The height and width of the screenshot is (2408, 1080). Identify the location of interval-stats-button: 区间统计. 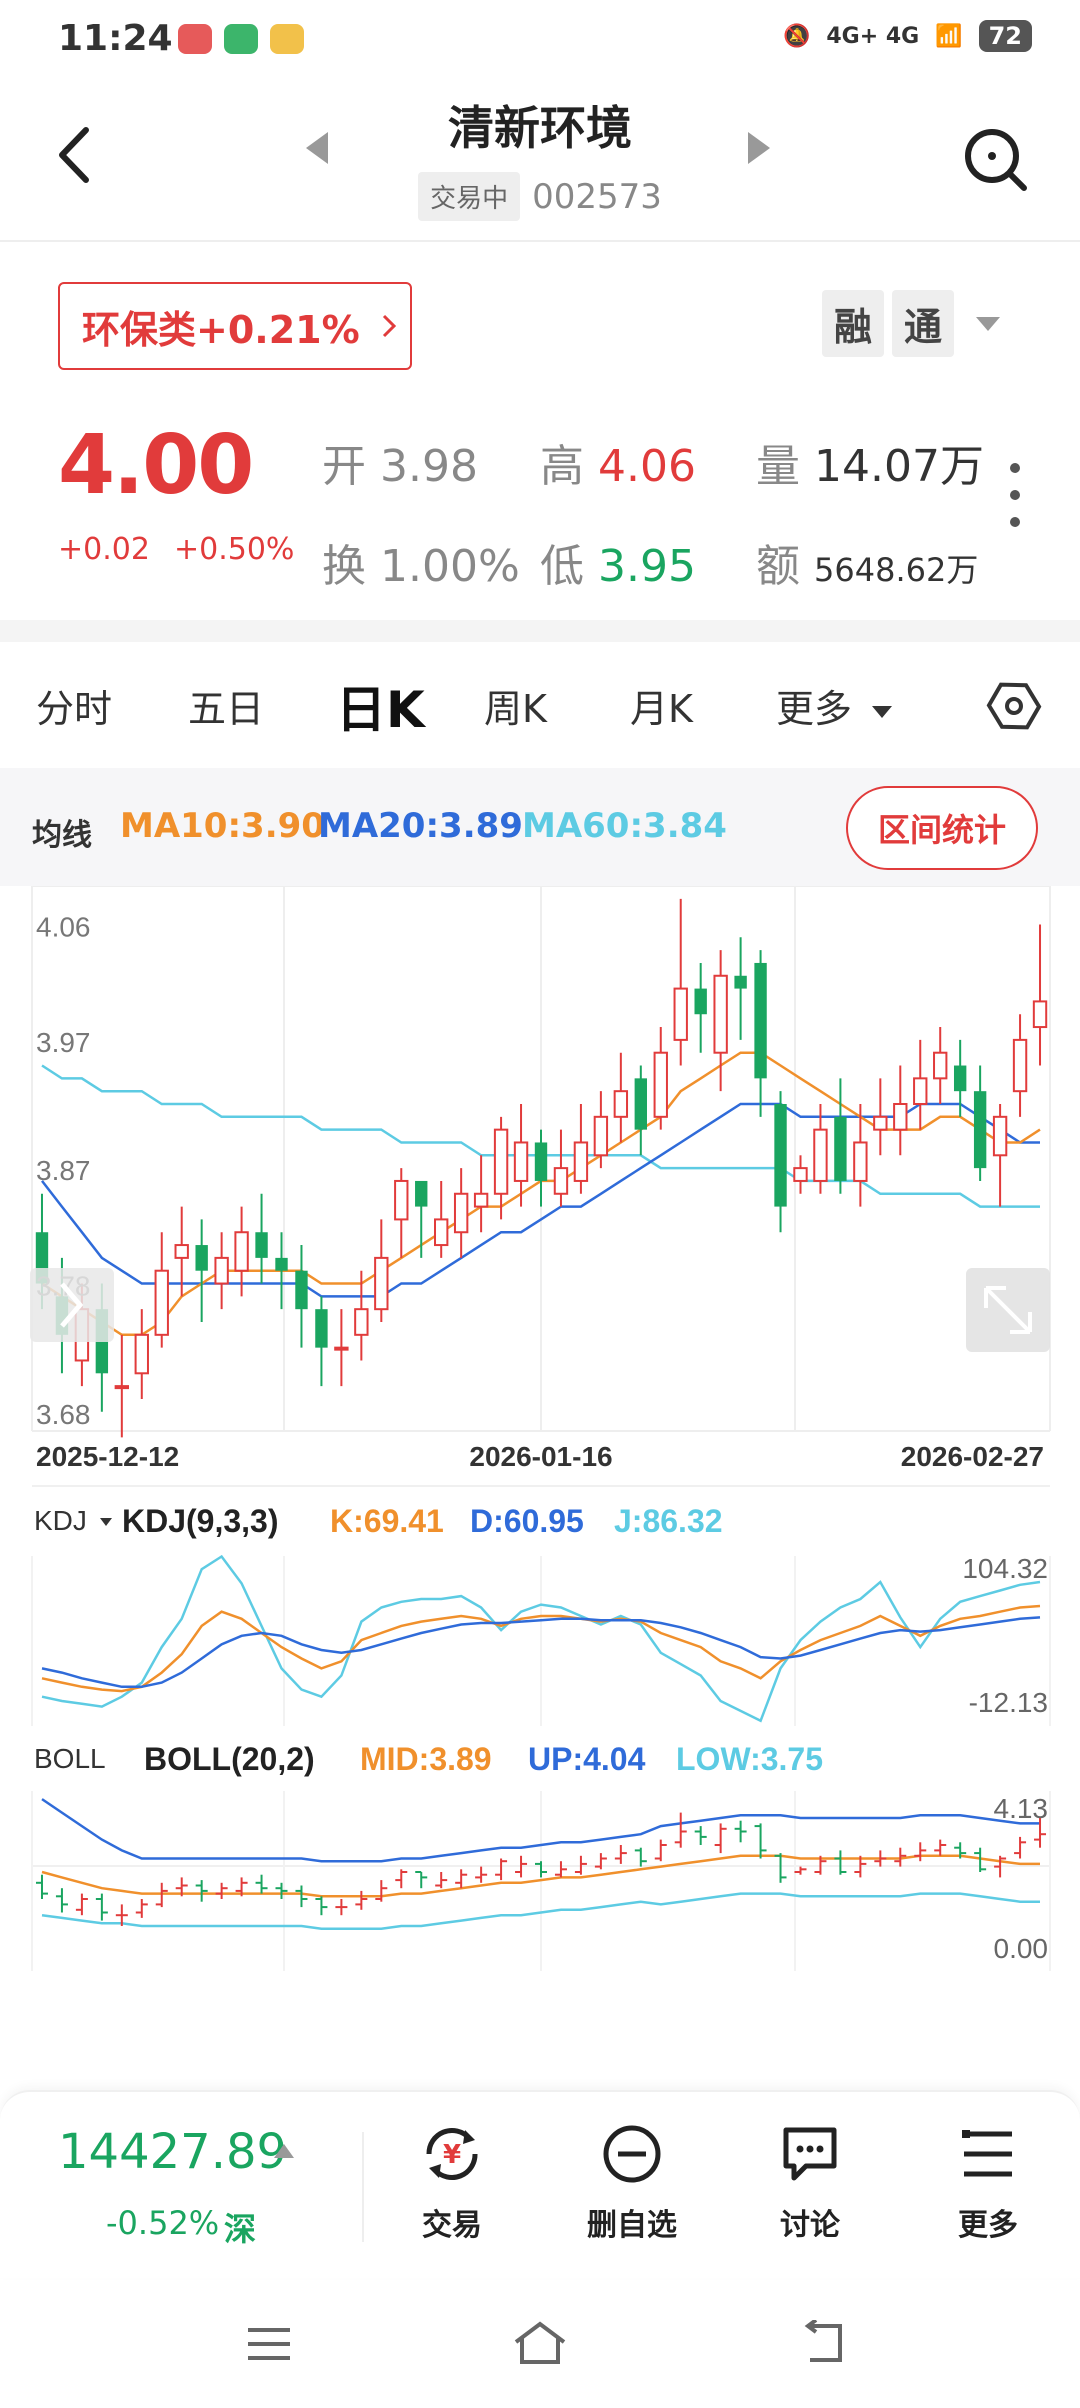
(942, 828).